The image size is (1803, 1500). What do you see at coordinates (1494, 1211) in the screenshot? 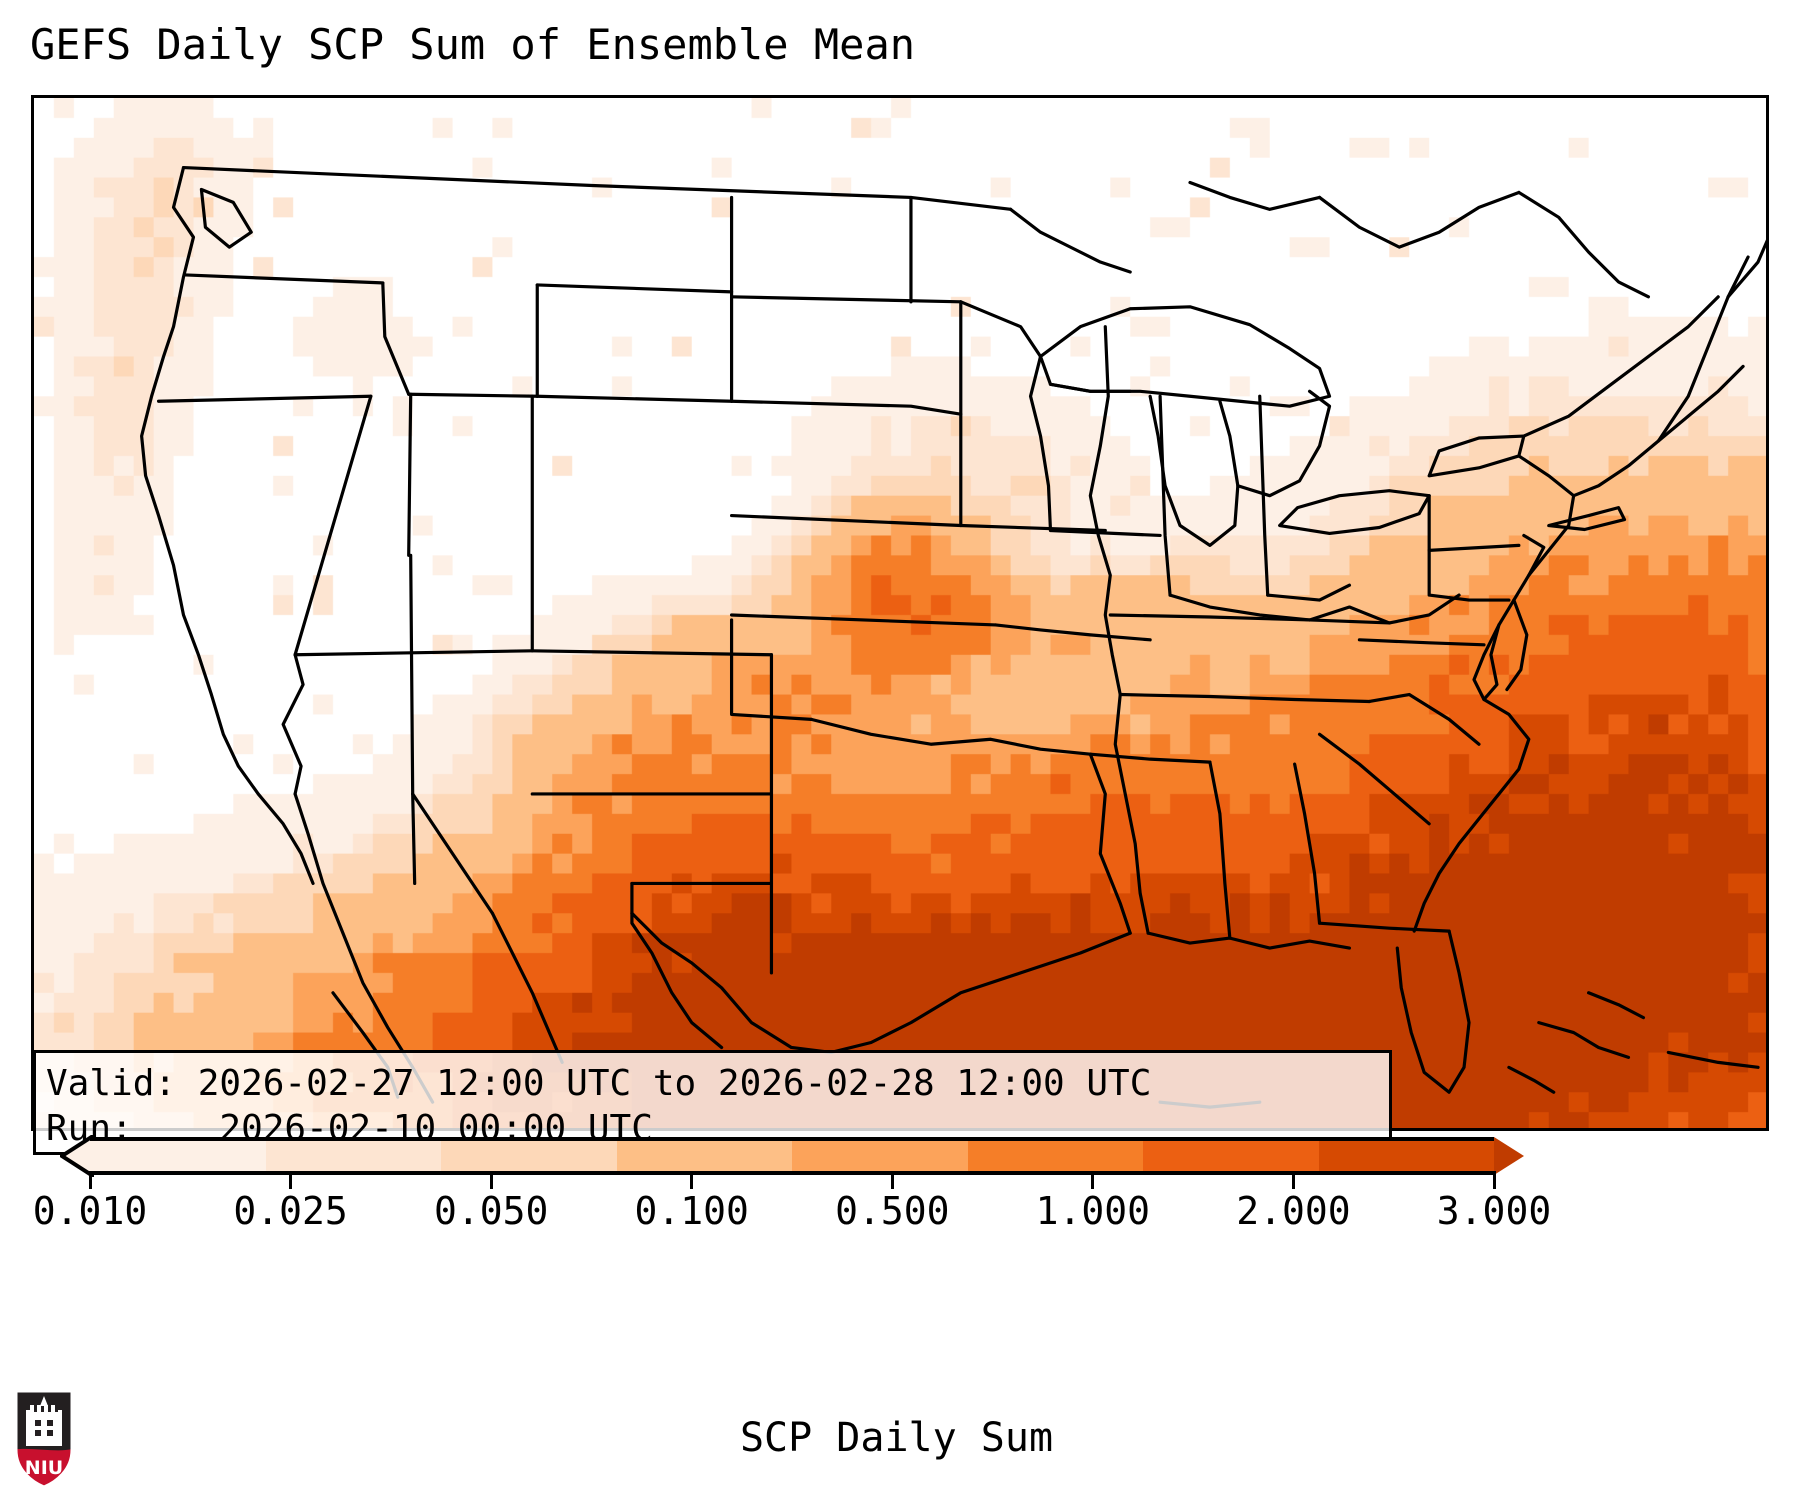
I see `colorbar-tick-label-7: 3.000` at bounding box center [1494, 1211].